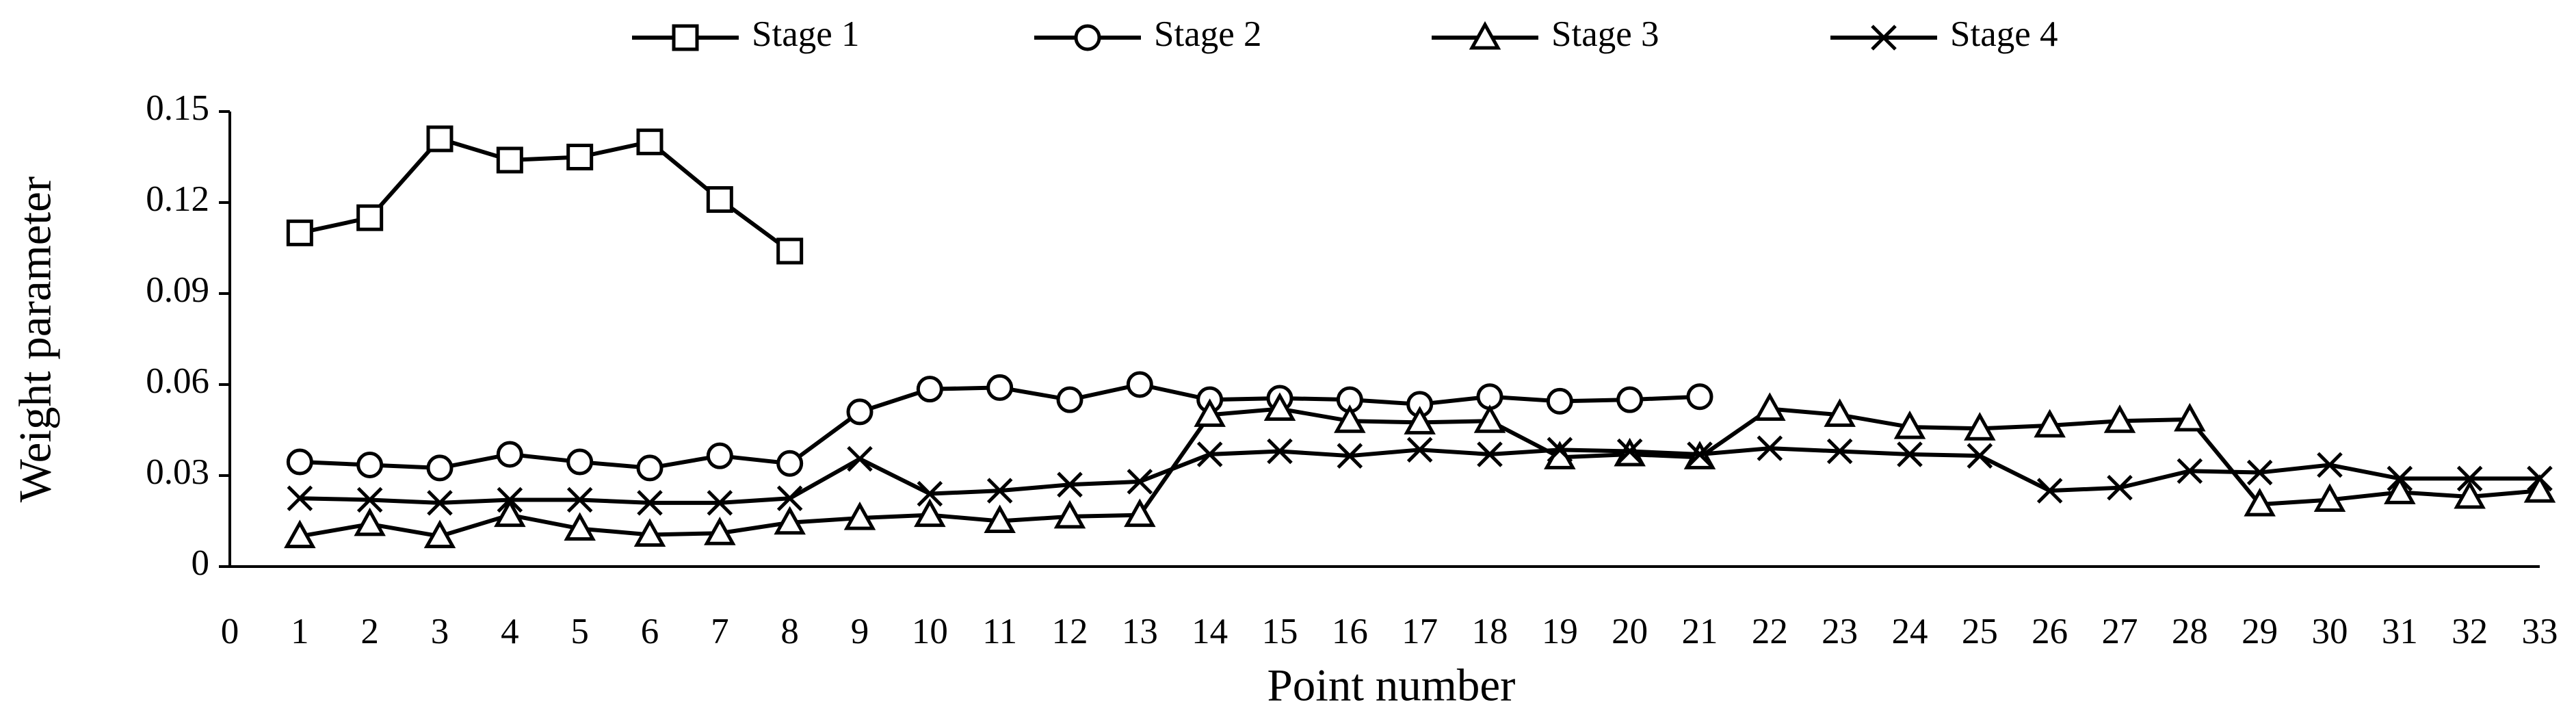 The width and height of the screenshot is (2576, 726). What do you see at coordinates (1350, 632) in the screenshot?
I see `x-tick-label: 16` at bounding box center [1350, 632].